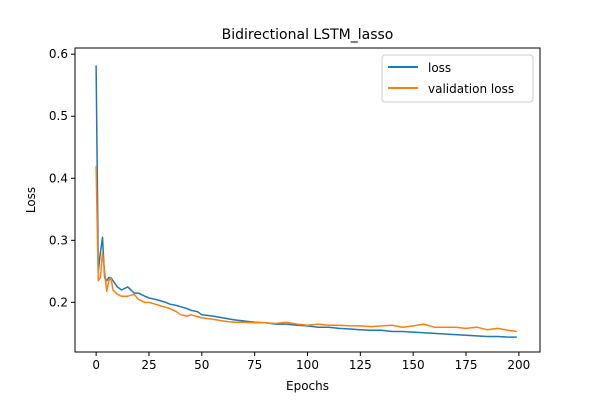 The width and height of the screenshot is (600, 400). Describe the element at coordinates (307, 386) in the screenshot. I see `x-axis-label: Epochs` at that location.